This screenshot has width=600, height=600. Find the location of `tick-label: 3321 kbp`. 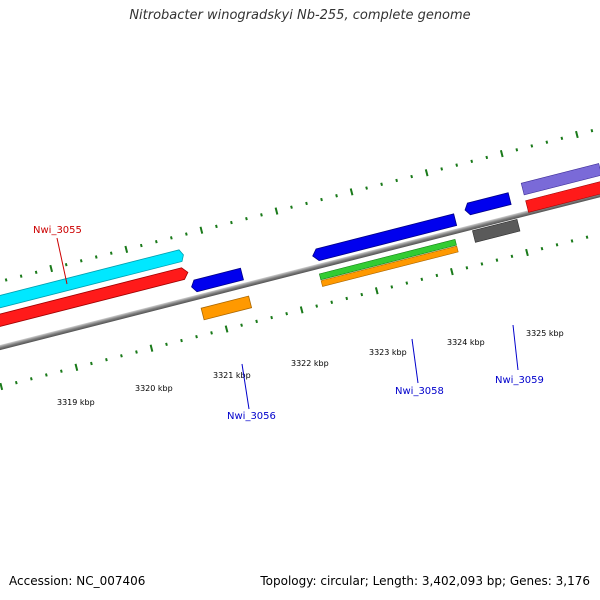

tick-label: 3321 kbp is located at coordinates (232, 375).